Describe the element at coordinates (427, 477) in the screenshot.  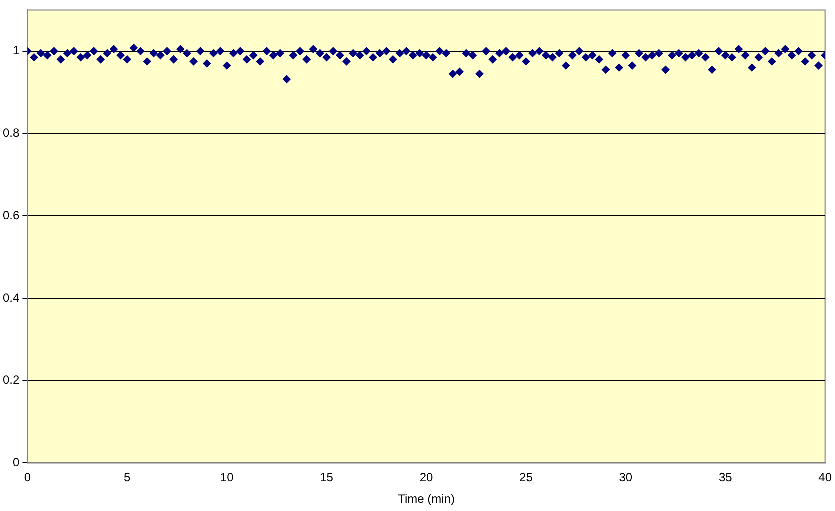
I see `x-tick-label: 20` at that location.